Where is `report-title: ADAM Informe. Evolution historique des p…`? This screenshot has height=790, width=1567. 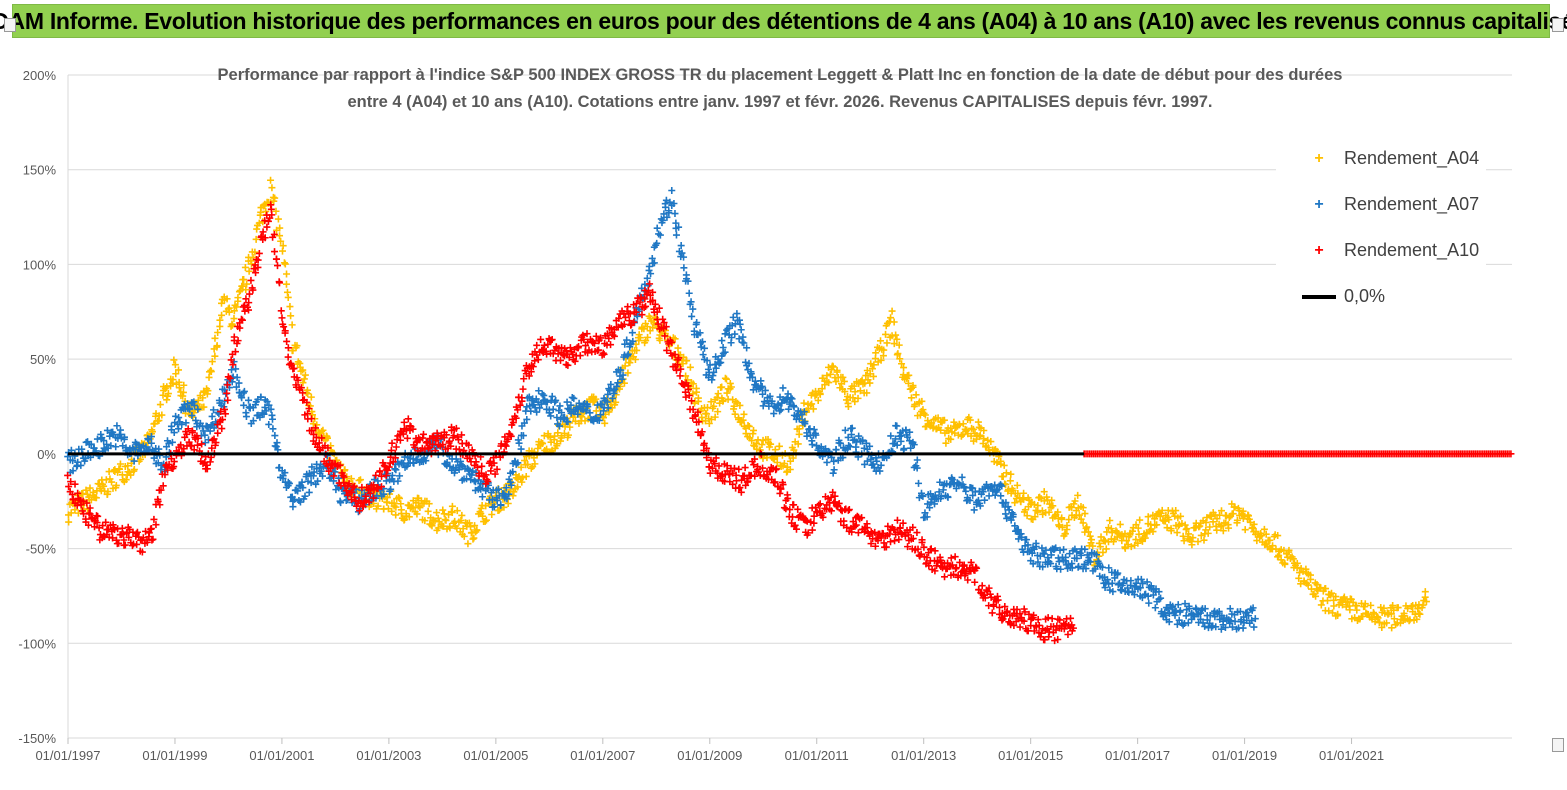 report-title: ADAM Informe. Evolution historique des p… is located at coordinates (783, 20).